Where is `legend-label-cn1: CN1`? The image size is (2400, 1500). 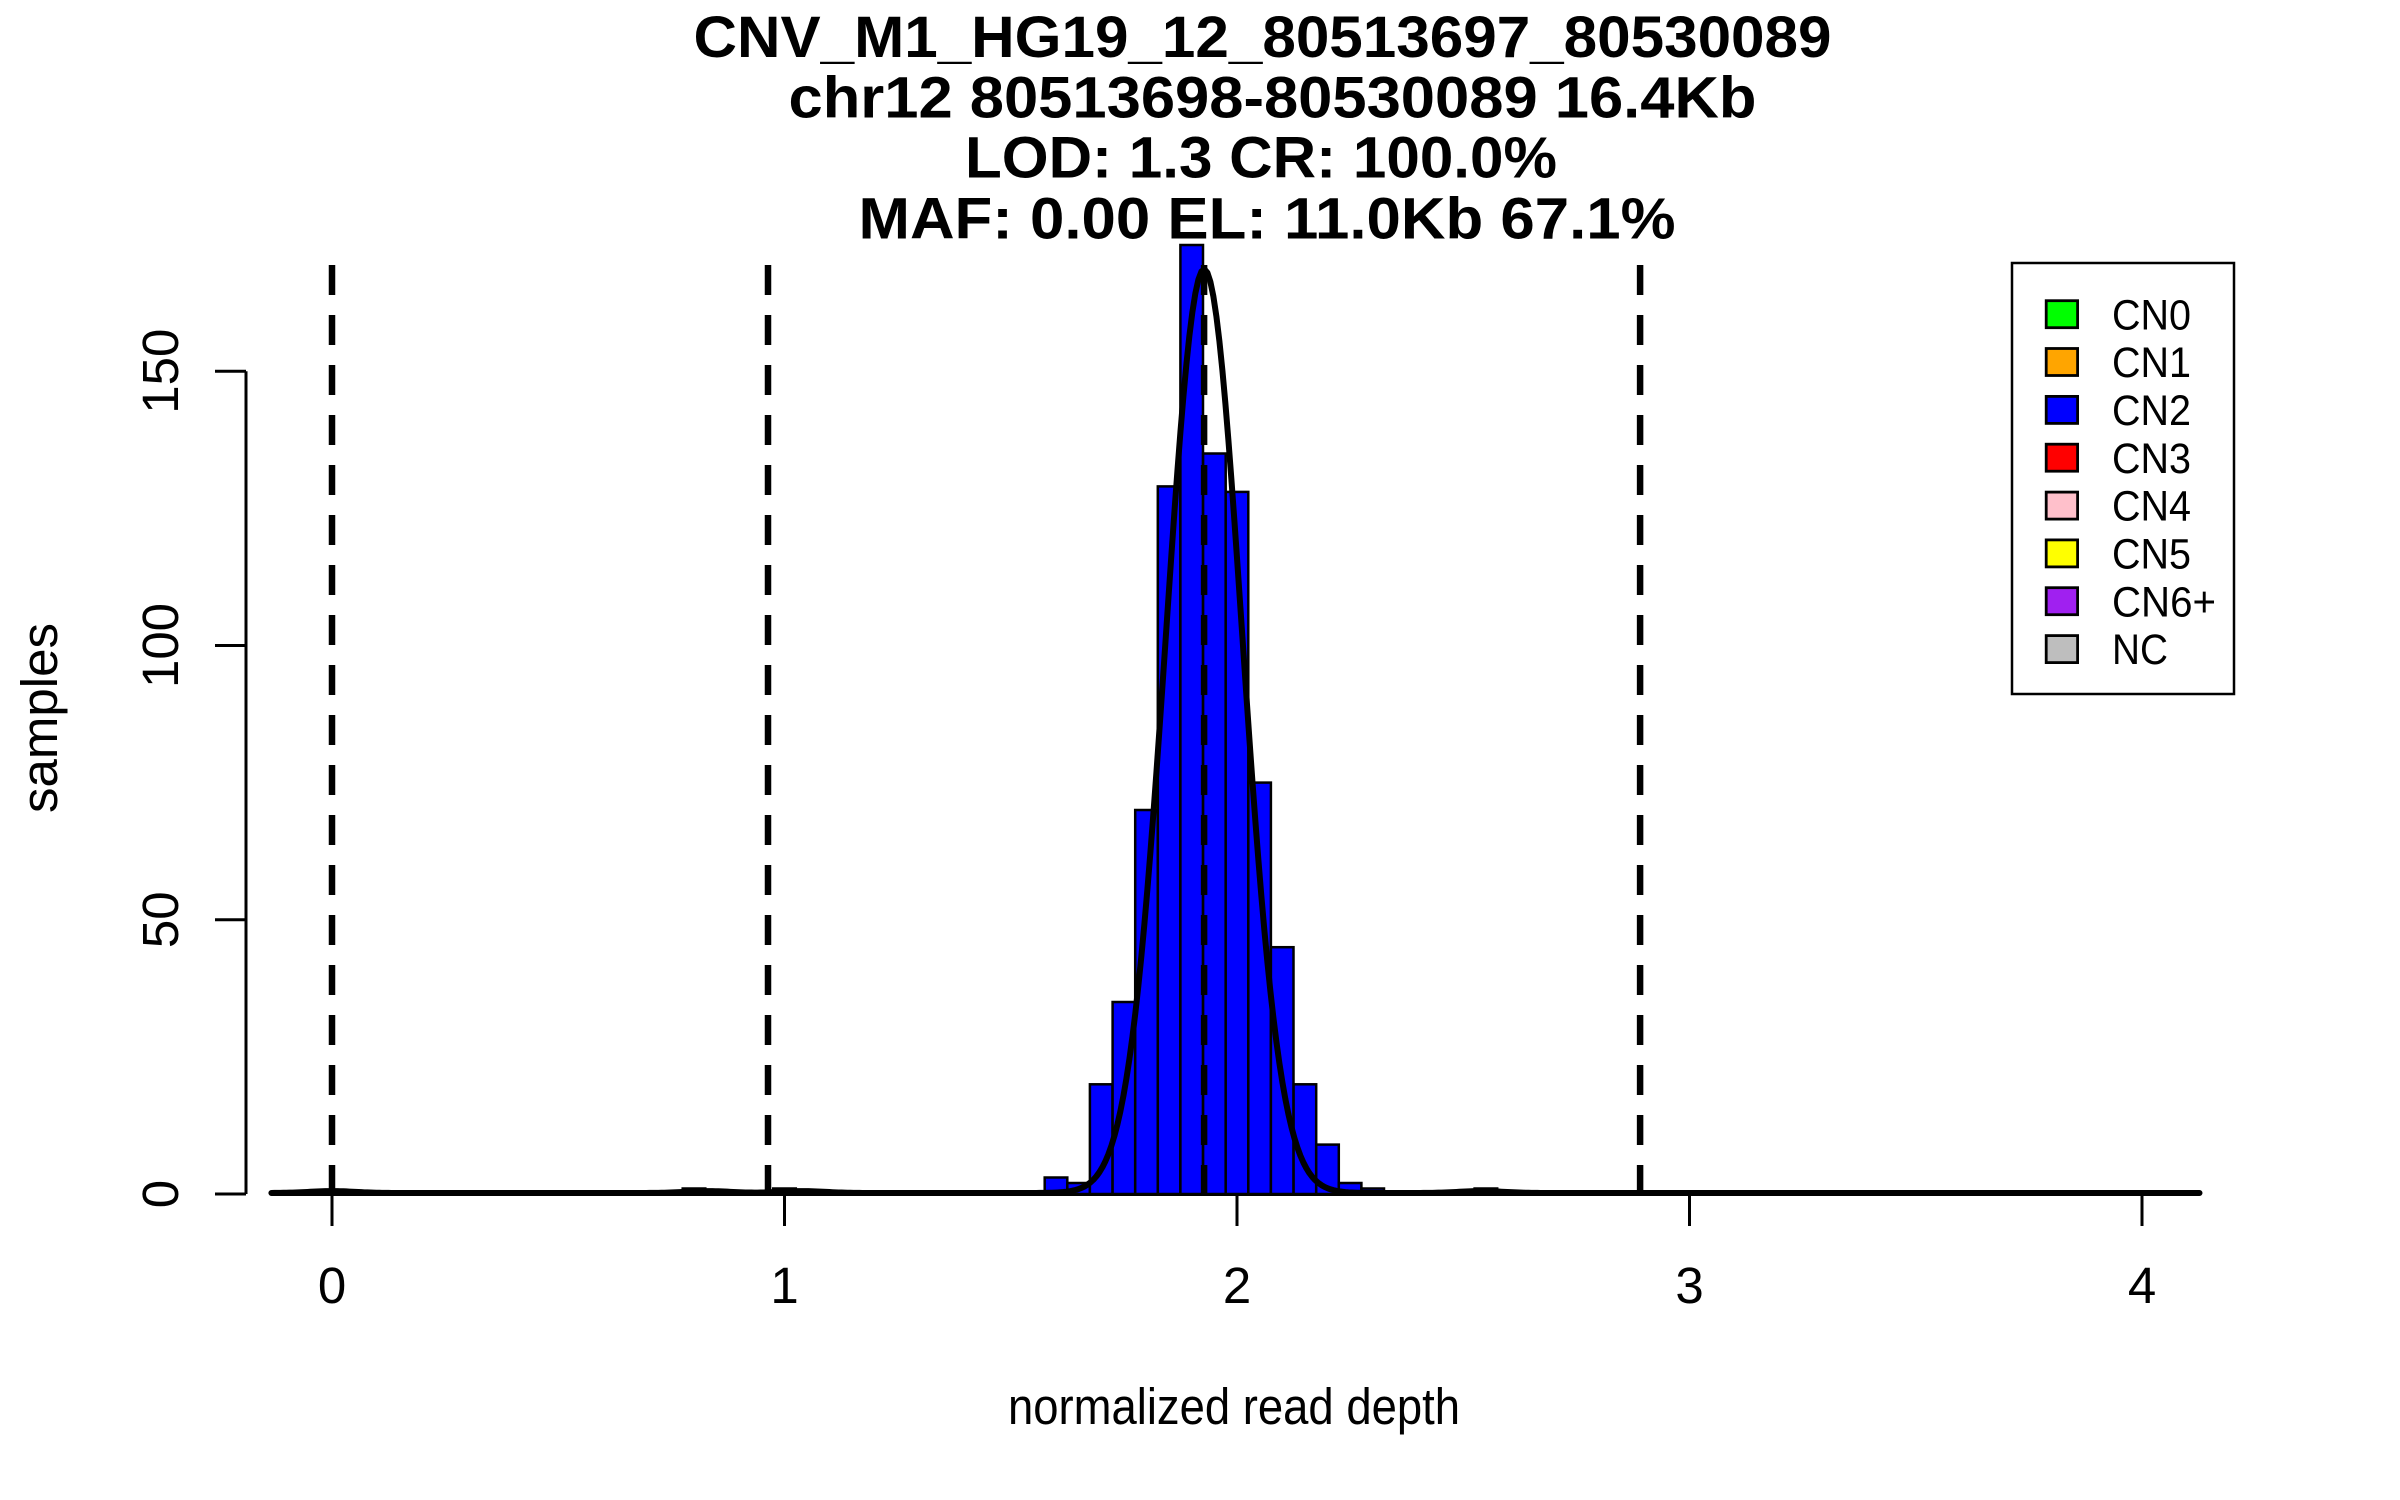 legend-label-cn1: CN1 is located at coordinates (2151, 363).